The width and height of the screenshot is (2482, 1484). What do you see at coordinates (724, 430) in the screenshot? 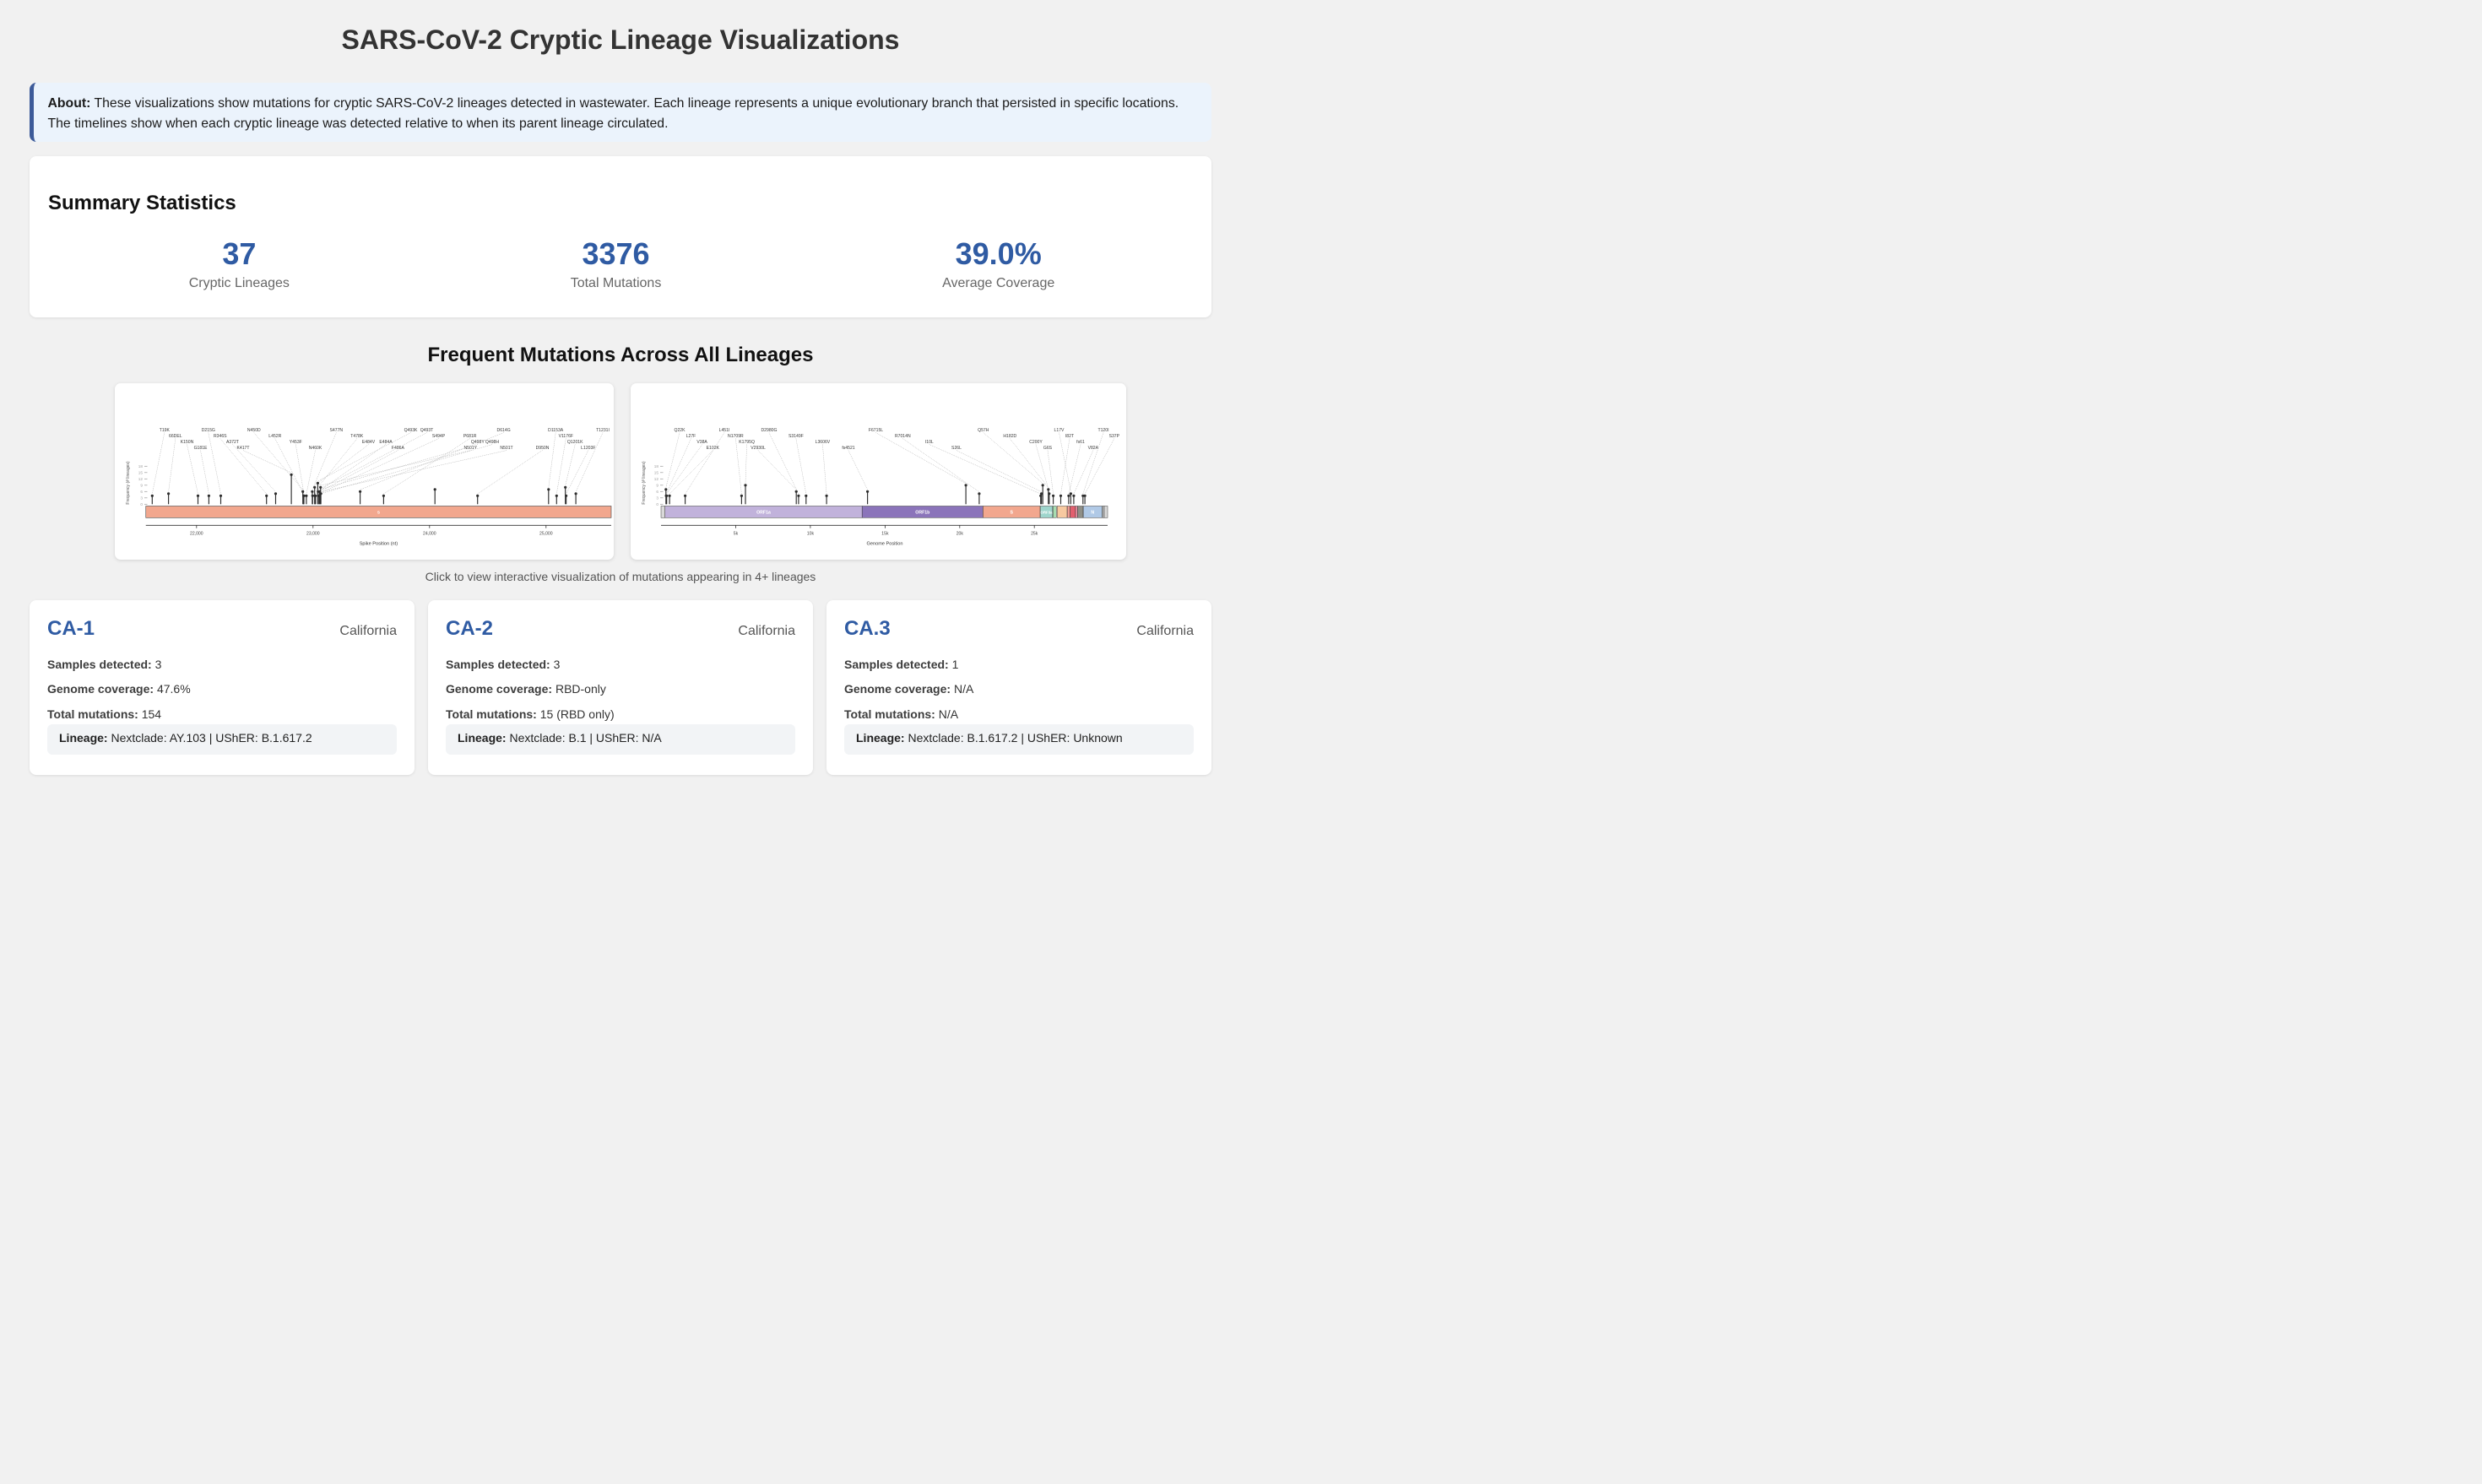
I see `svg-text: L451I` at bounding box center [724, 430].